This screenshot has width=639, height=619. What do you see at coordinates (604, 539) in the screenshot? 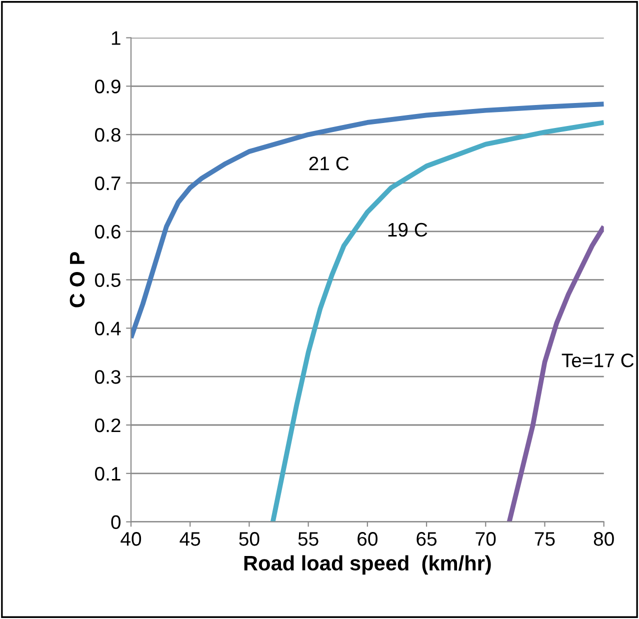
I see `x-tick-label: 80` at bounding box center [604, 539].